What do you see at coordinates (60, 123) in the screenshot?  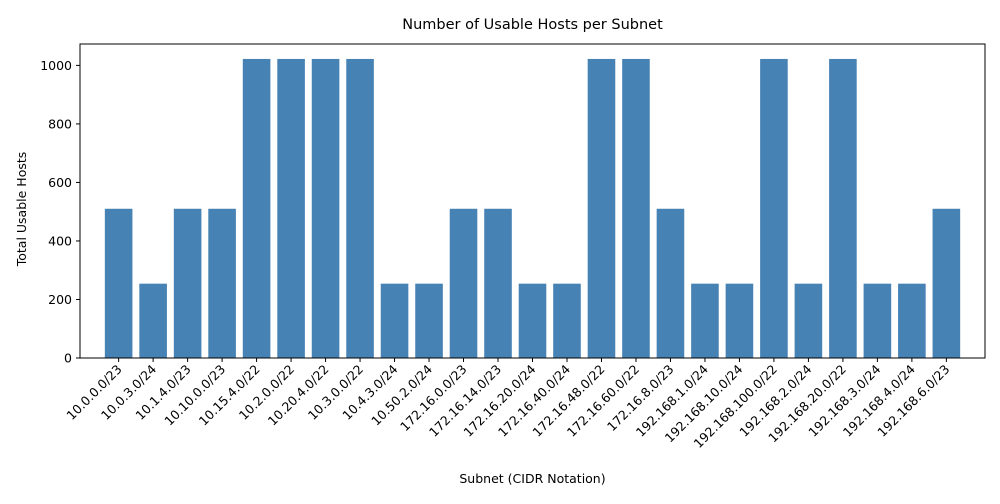 I see `y-tick-label-4: 800` at bounding box center [60, 123].